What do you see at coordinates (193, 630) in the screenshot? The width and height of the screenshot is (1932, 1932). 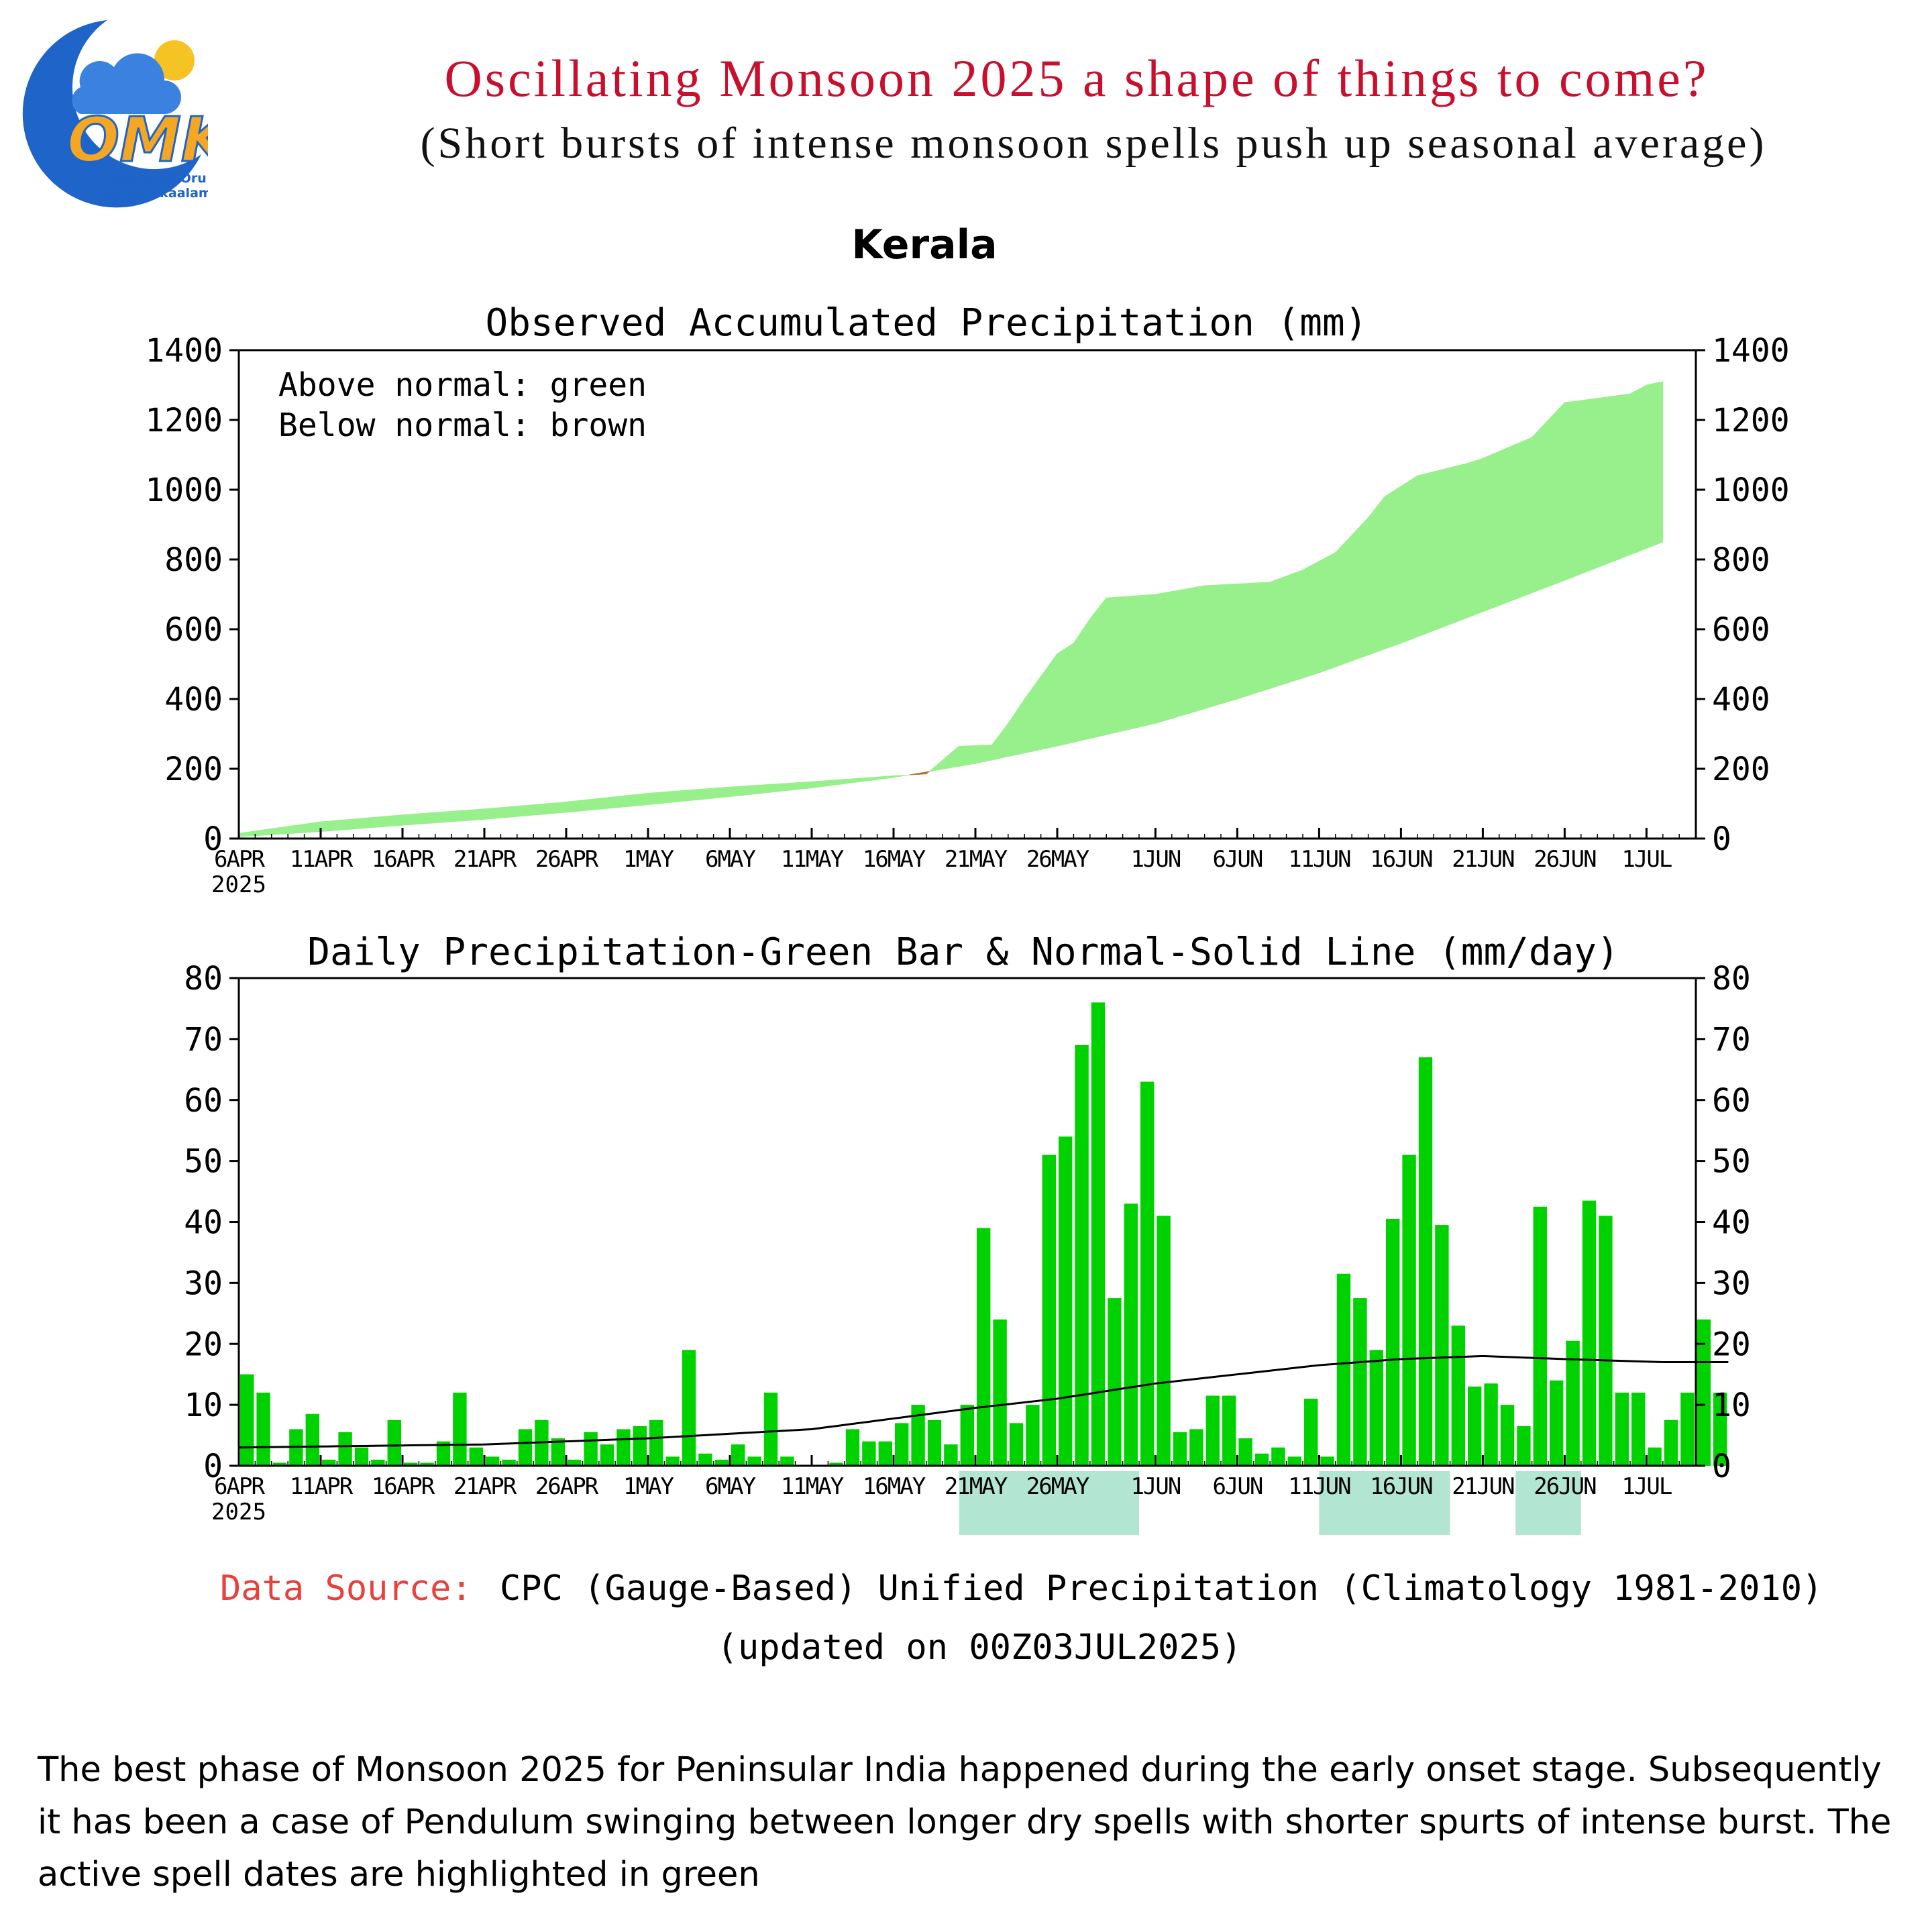 I see `top-ytick-label-left: 600` at bounding box center [193, 630].